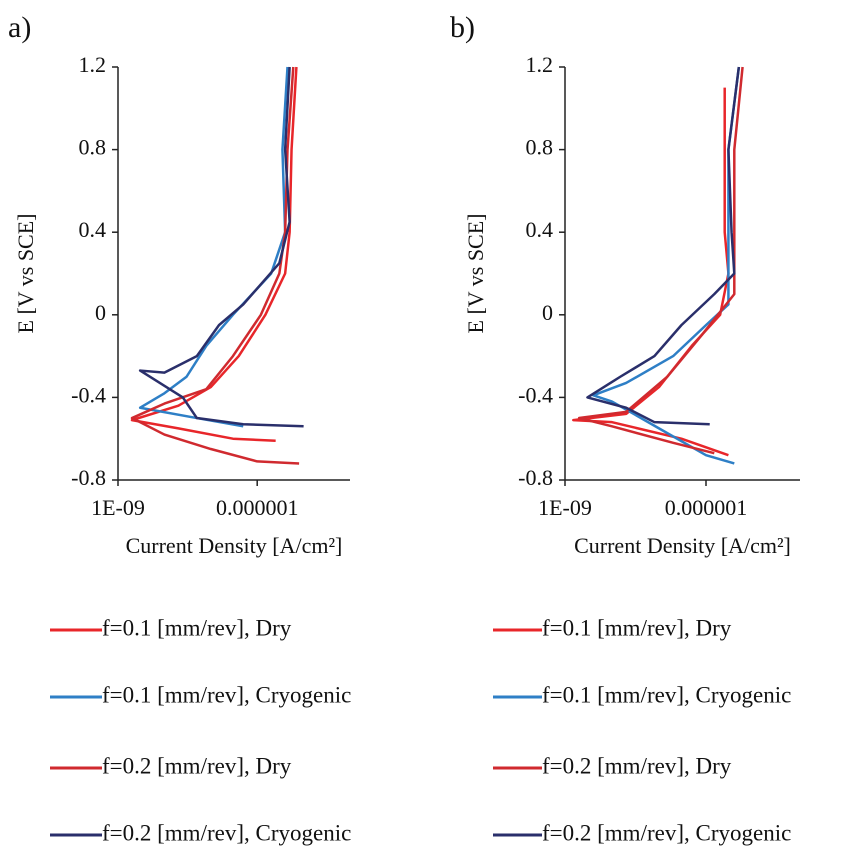 This screenshot has width=854, height=852. Describe the element at coordinates (462, 27) in the screenshot. I see `panel-label: b)` at that location.